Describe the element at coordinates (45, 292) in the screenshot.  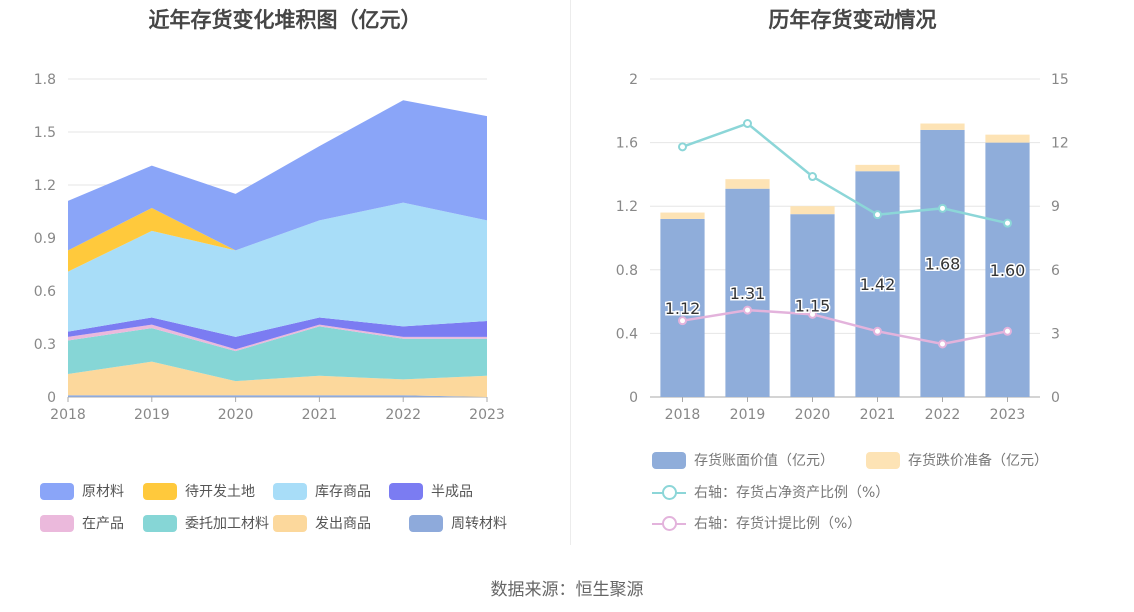
I see `y-tick-label: 0.6` at that location.